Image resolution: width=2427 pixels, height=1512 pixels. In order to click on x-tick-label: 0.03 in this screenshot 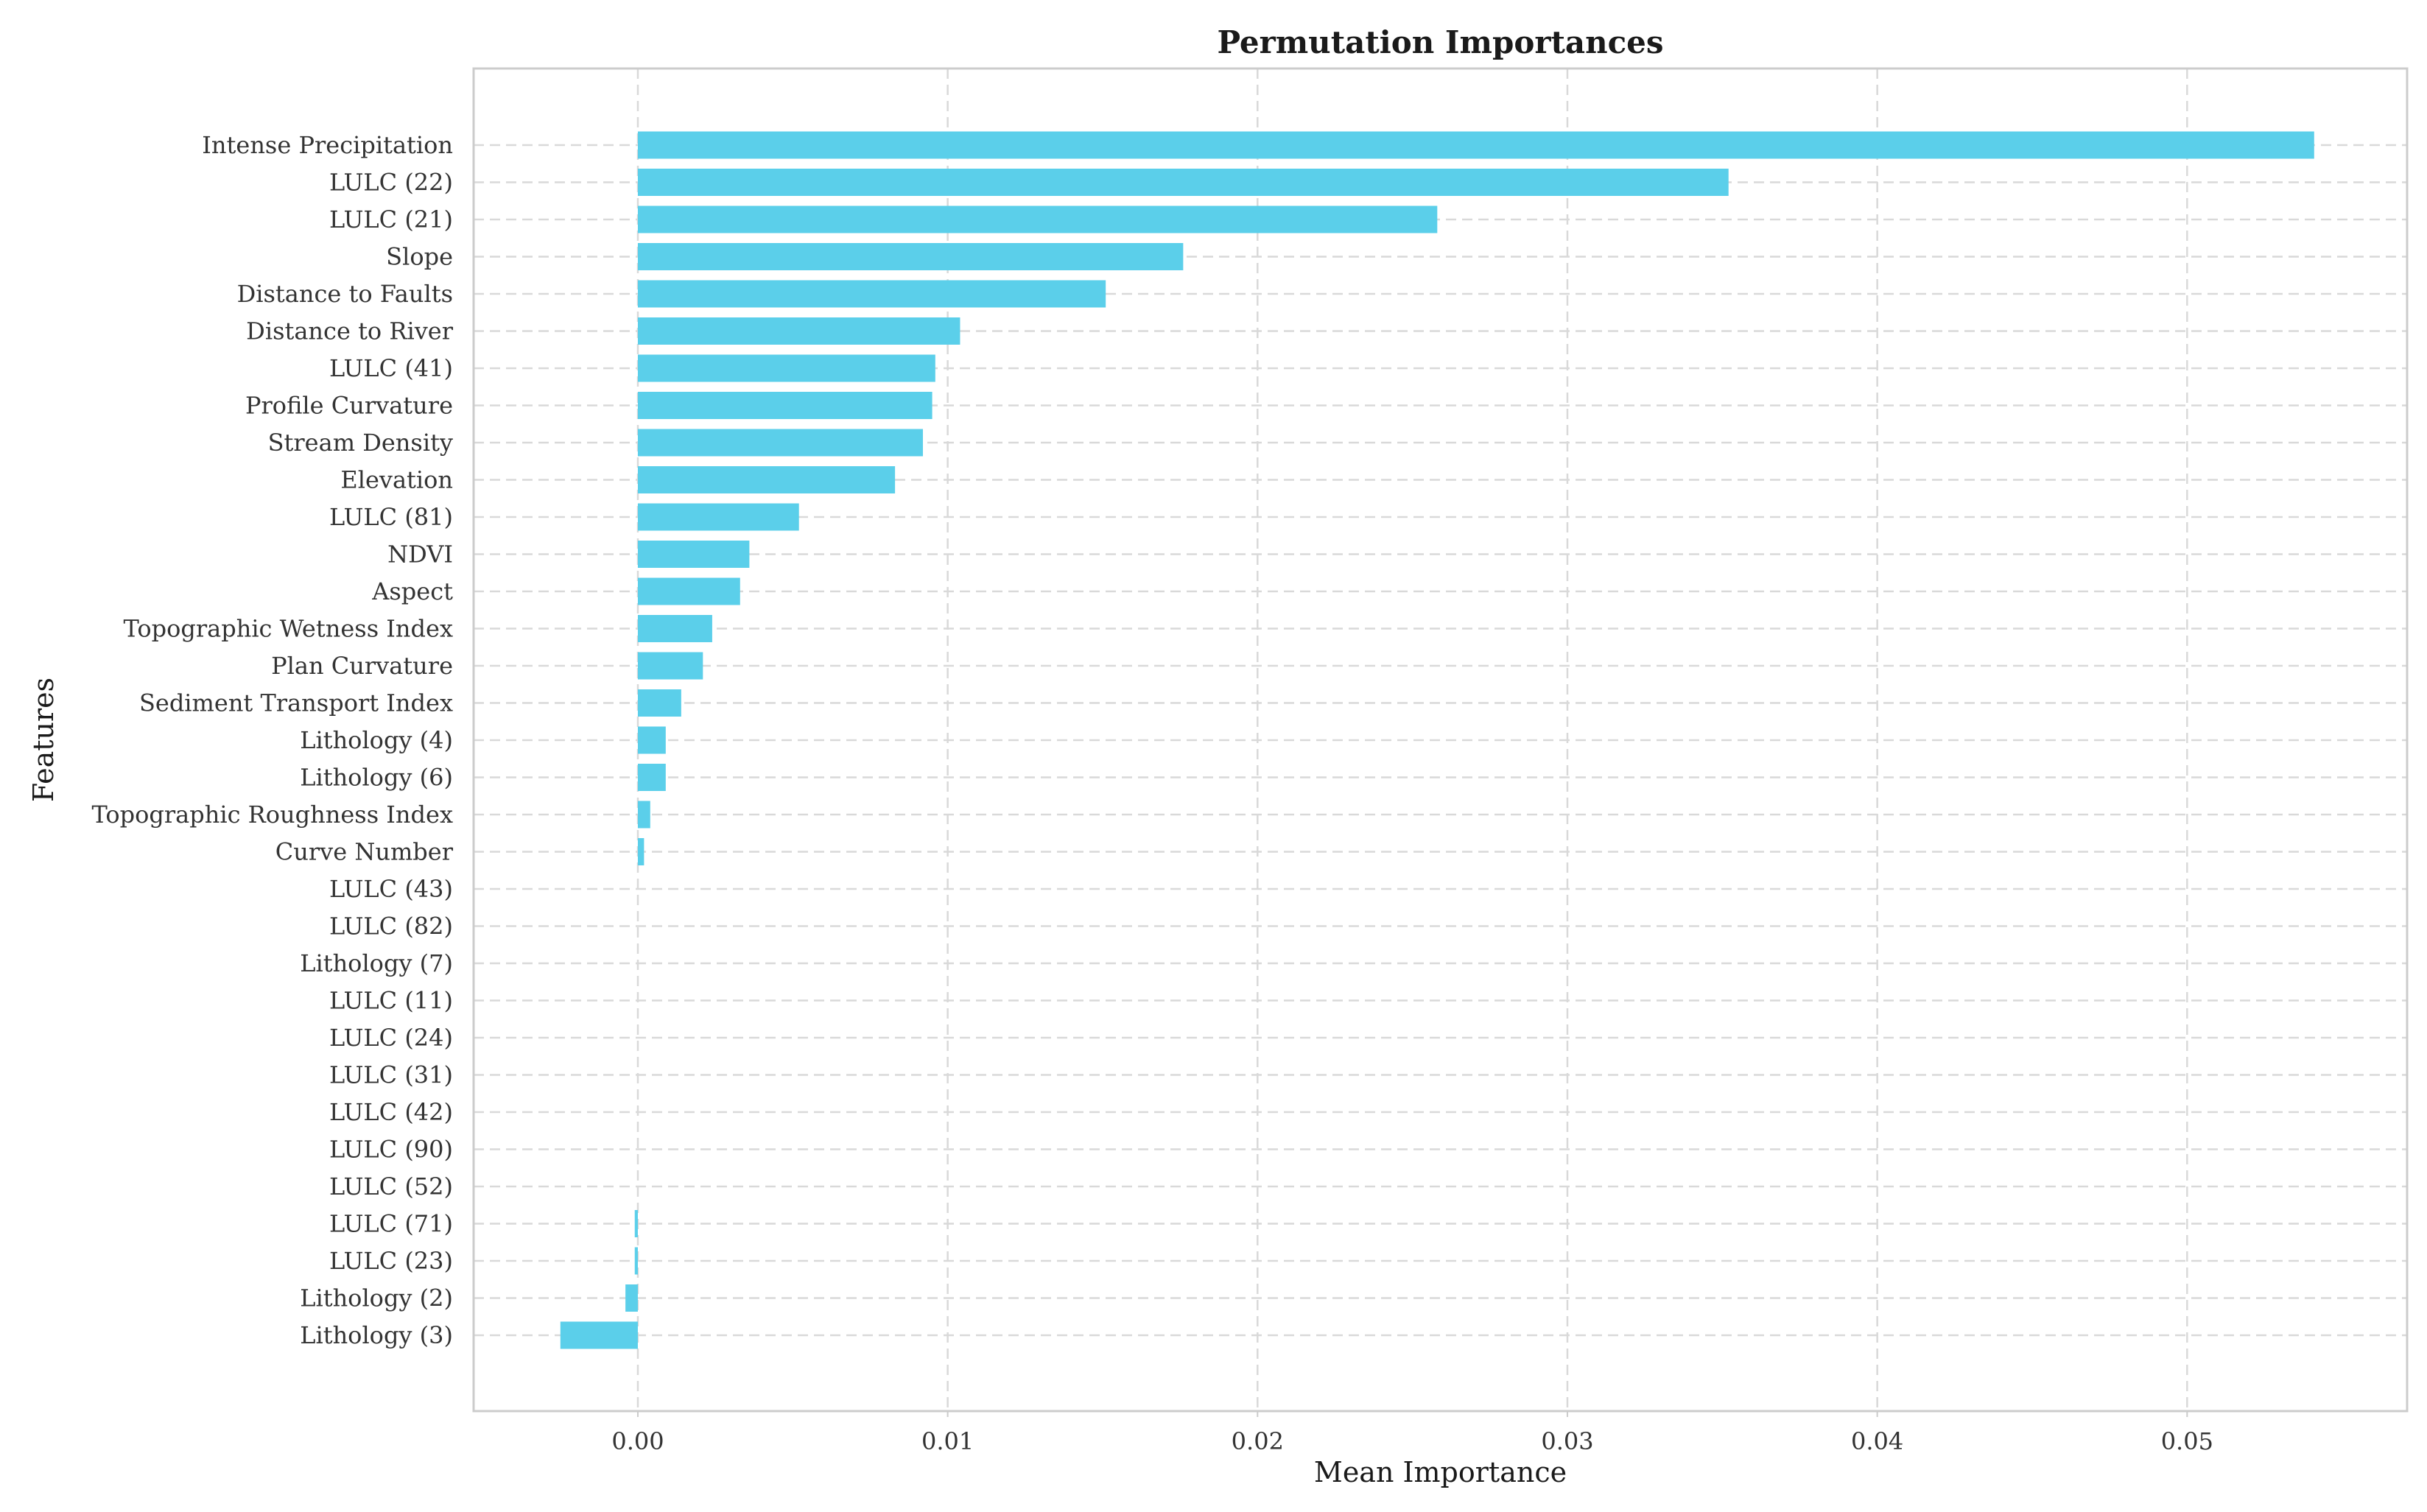, I will do `click(1567, 1441)`.